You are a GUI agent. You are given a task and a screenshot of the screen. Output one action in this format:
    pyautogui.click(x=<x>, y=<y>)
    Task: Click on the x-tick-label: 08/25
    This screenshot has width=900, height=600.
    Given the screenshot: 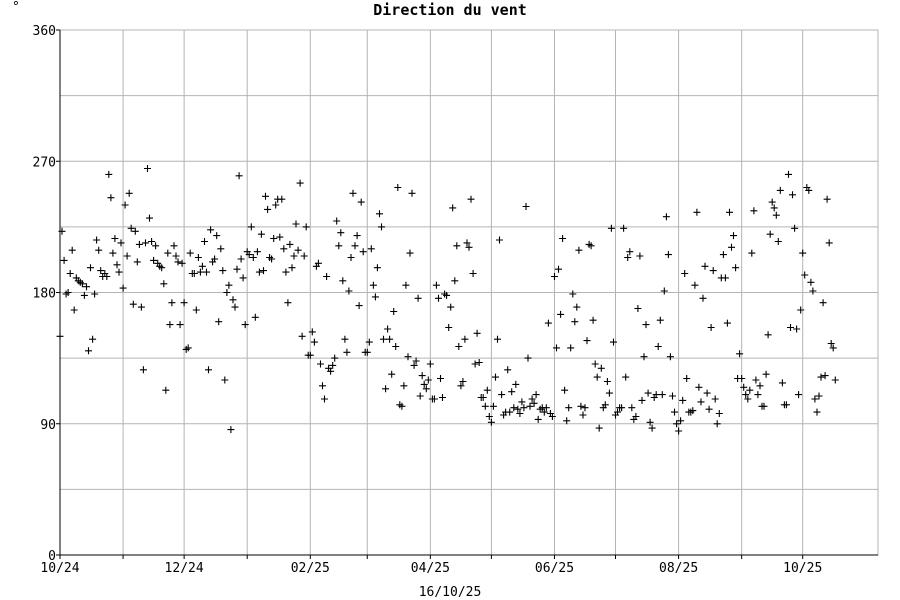 What is the action you would take?
    pyautogui.click(x=678, y=568)
    